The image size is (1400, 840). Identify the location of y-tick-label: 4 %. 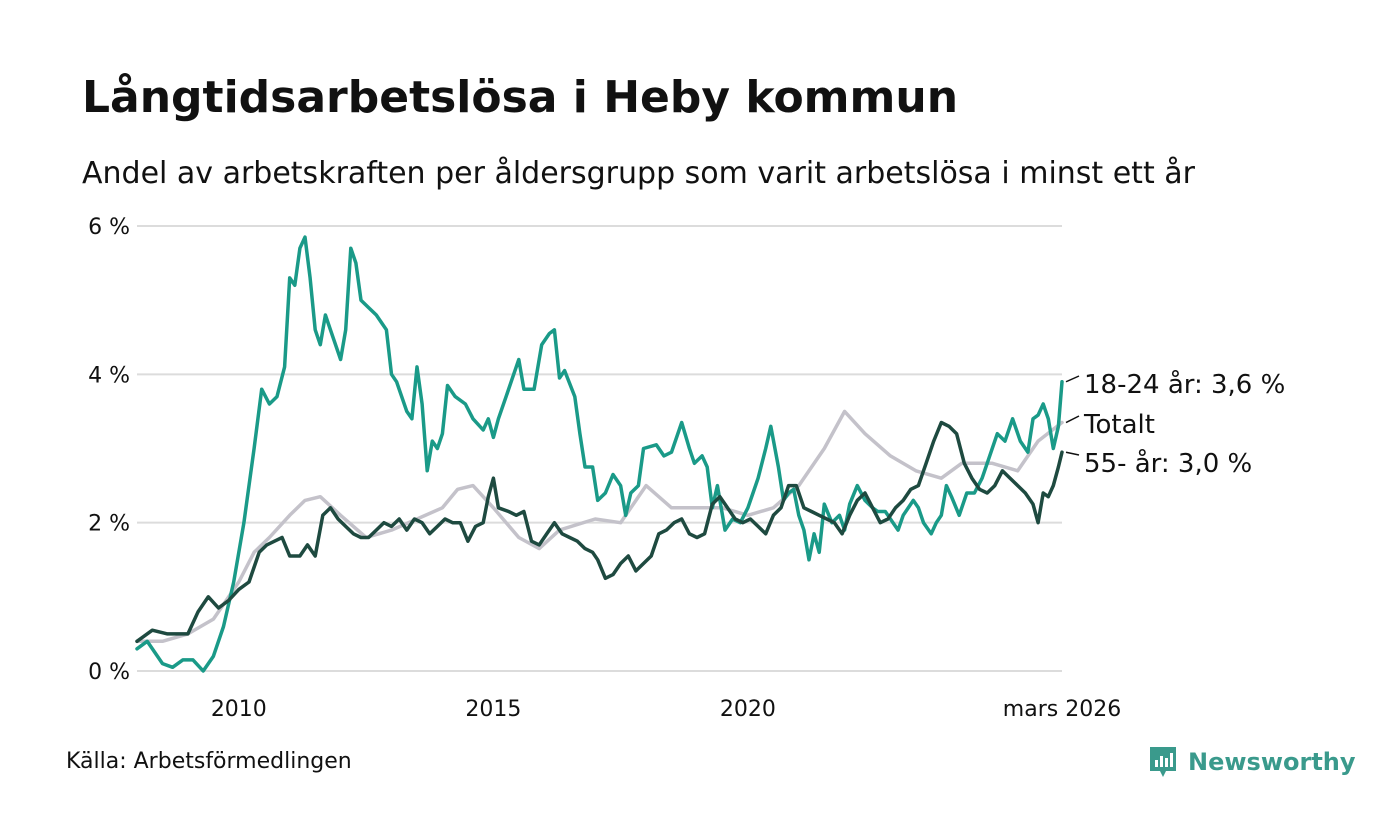
(109, 375).